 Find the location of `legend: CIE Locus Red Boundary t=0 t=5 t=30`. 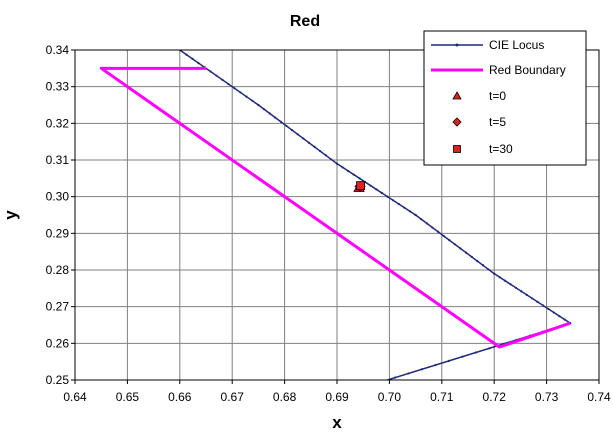

legend: CIE Locus Red Boundary t=0 t=5 t=30 is located at coordinates (505, 98).